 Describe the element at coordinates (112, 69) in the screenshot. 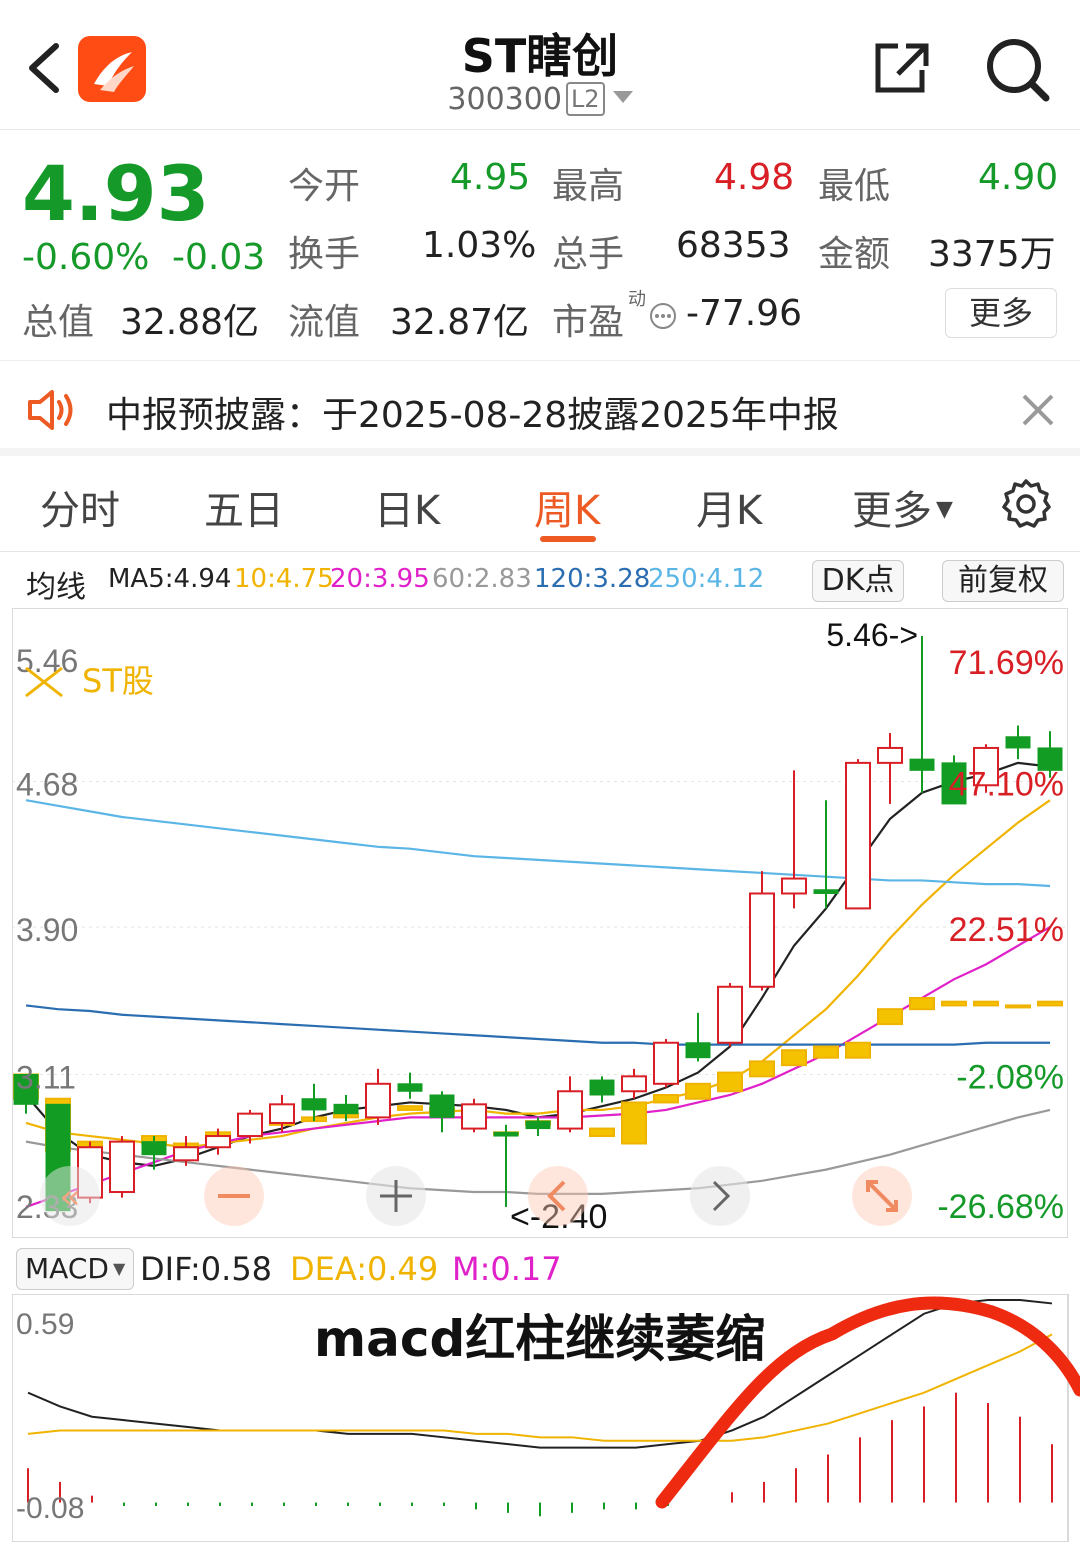

I see `app-logo` at that location.